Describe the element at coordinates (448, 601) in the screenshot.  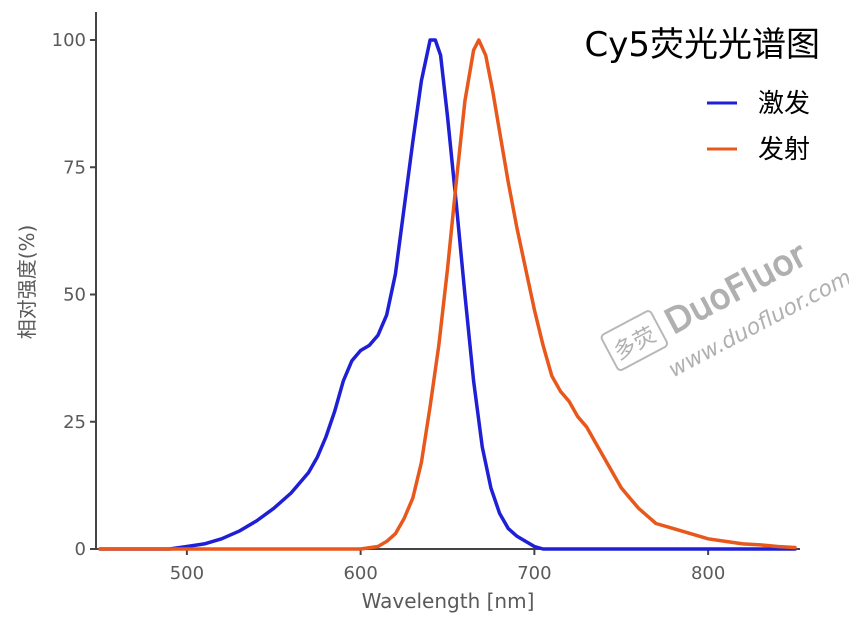
I see `x-axis-title: Wavelength [nm]` at that location.